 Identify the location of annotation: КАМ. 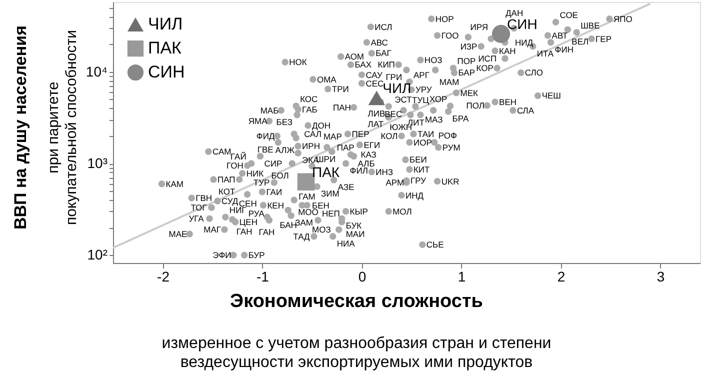
(175, 183).